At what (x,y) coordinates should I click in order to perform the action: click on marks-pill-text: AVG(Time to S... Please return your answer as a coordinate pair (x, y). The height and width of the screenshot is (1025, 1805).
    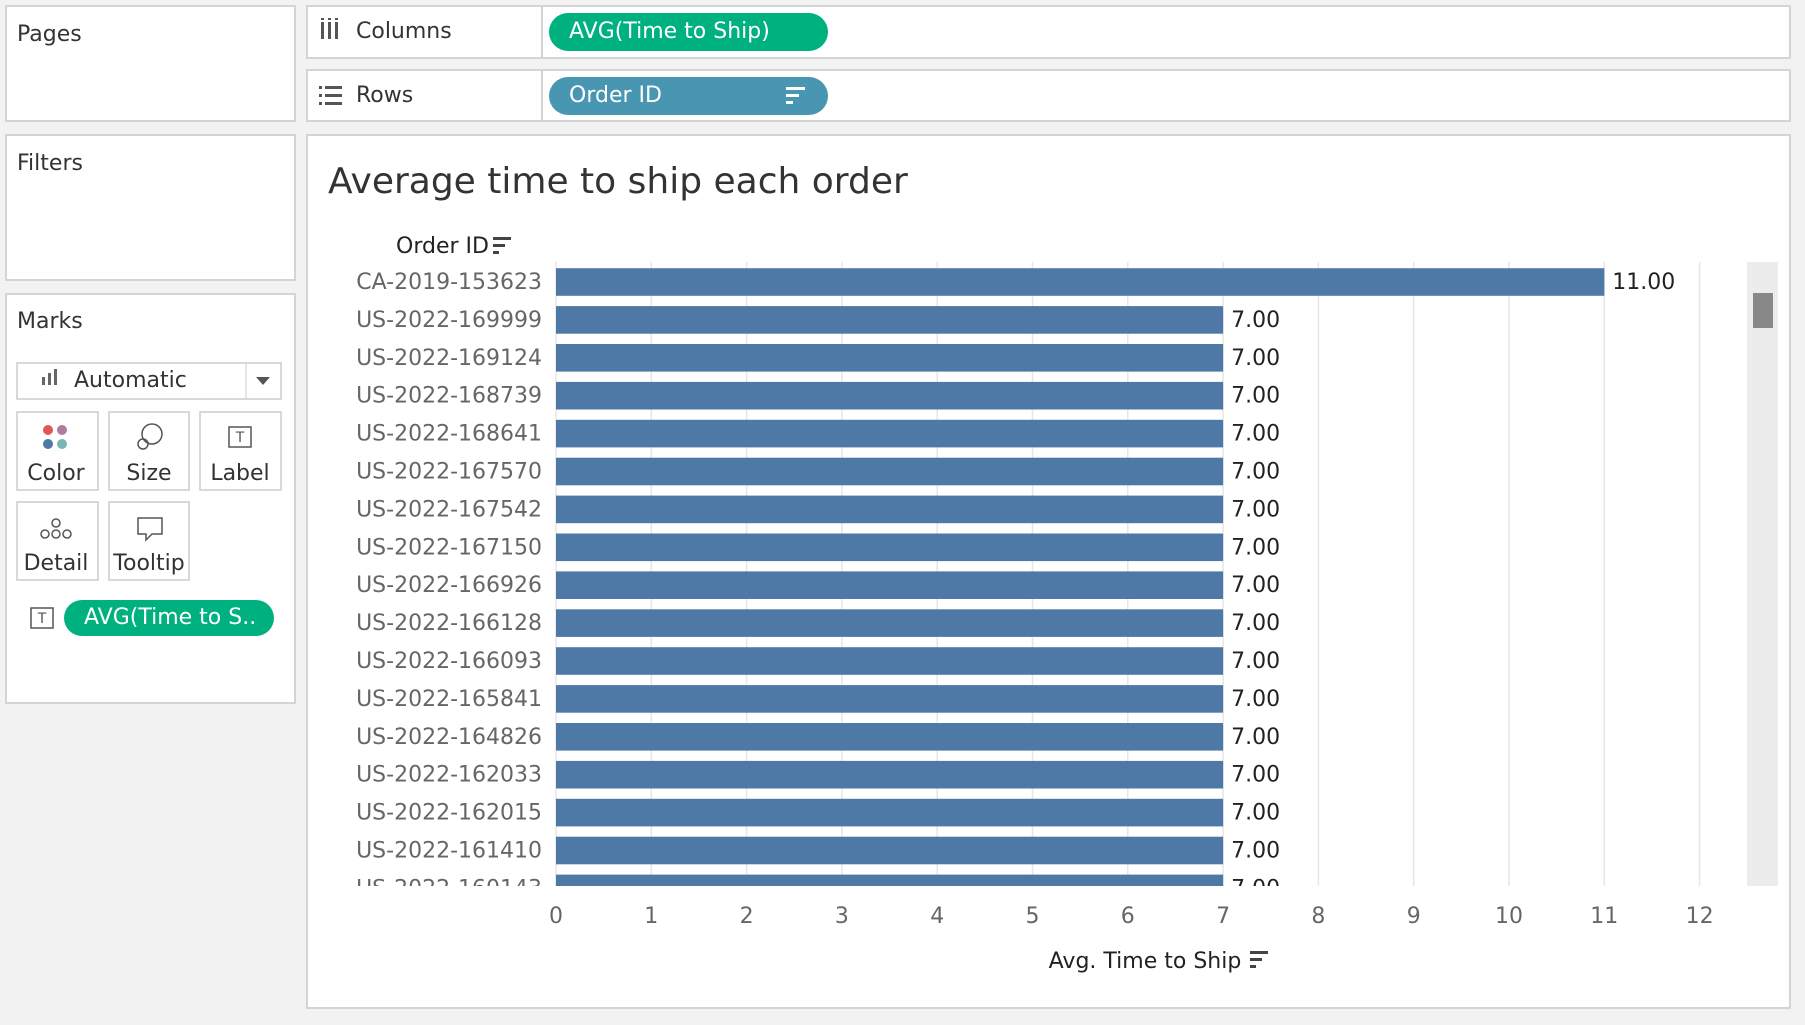
    Looking at the image, I should click on (170, 617).